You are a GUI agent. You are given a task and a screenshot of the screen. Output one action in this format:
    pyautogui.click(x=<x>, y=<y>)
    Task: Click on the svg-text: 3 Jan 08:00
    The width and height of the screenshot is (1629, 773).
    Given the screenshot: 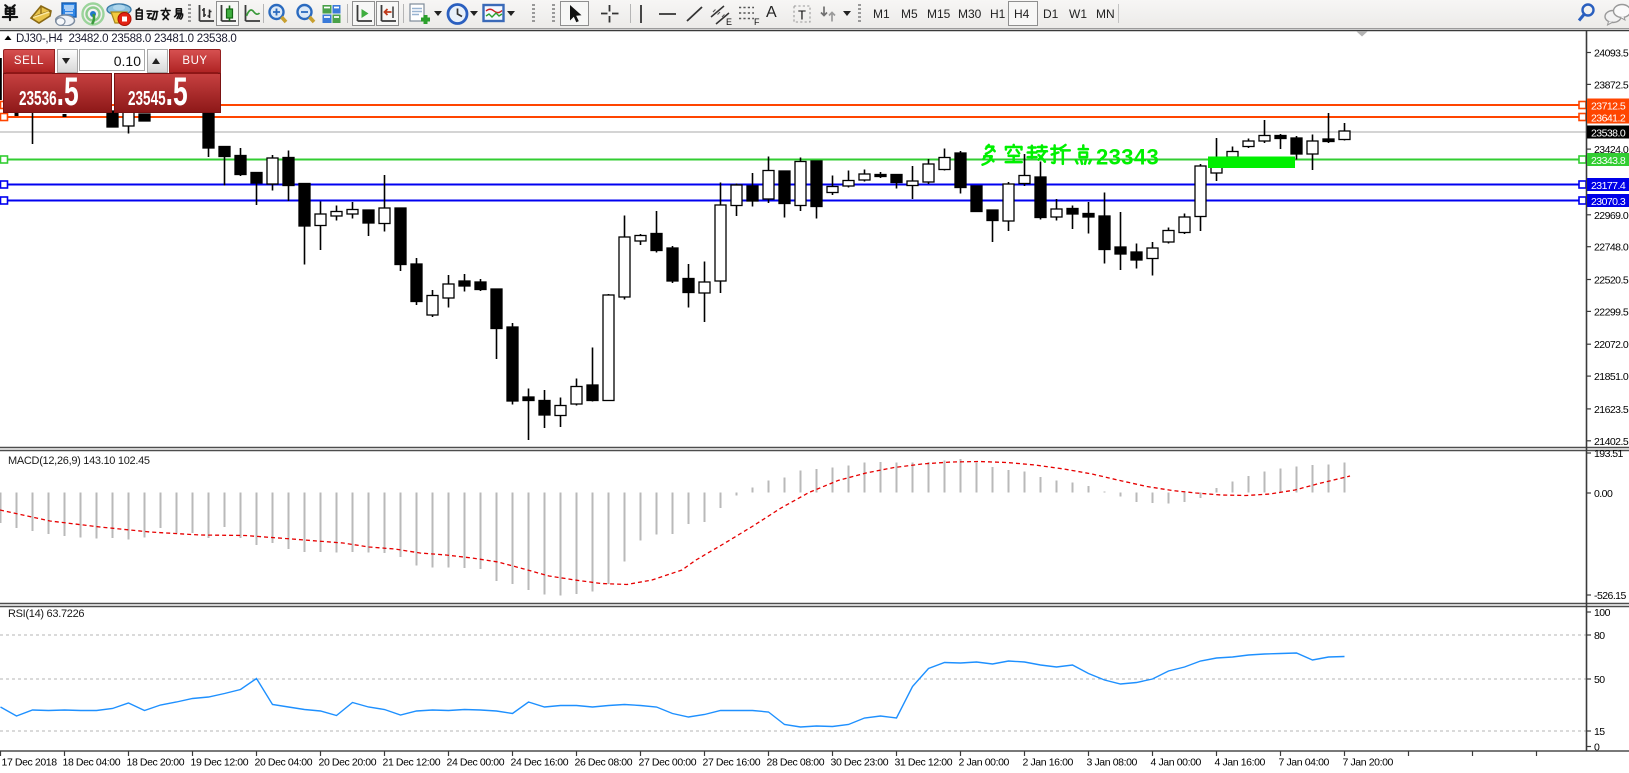 What is the action you would take?
    pyautogui.click(x=1112, y=763)
    